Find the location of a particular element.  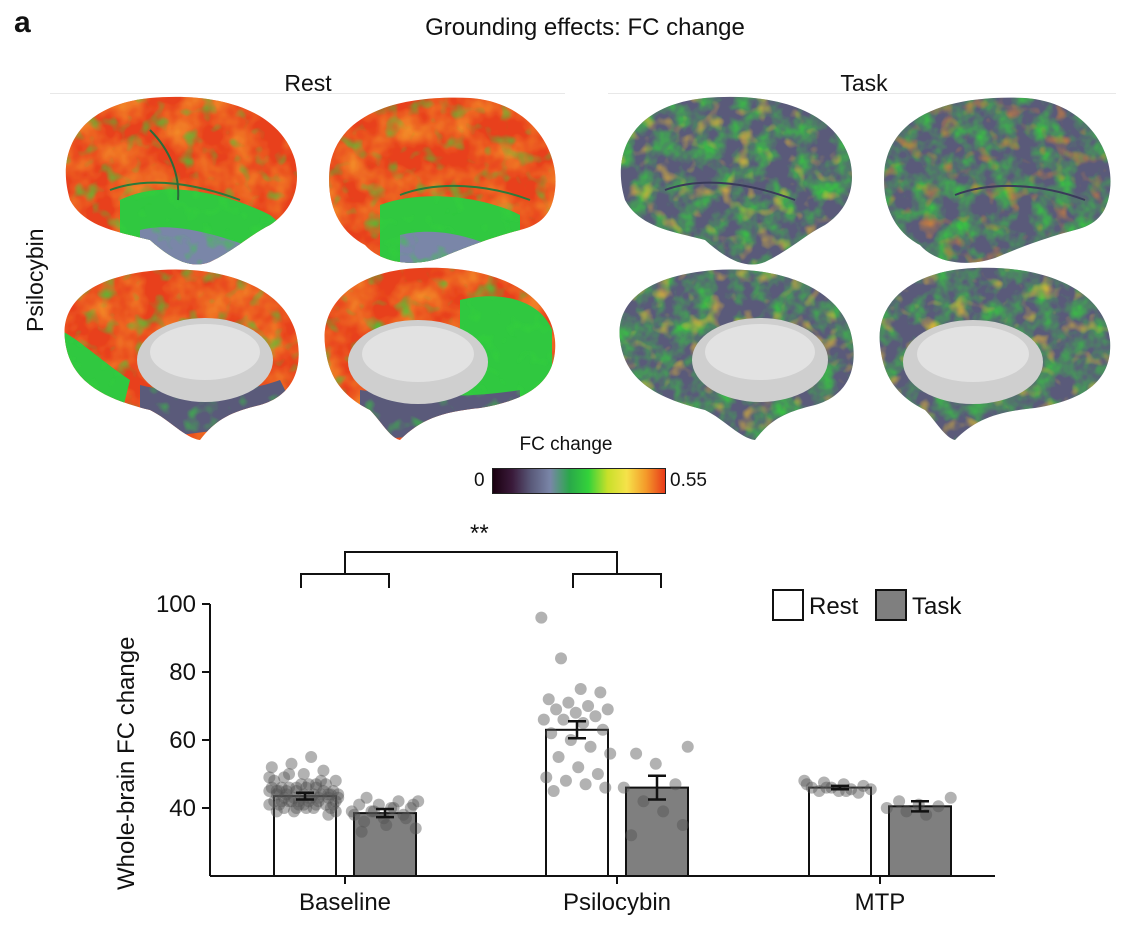

x-tick-label: Psilocybin is located at coordinates (617, 902).